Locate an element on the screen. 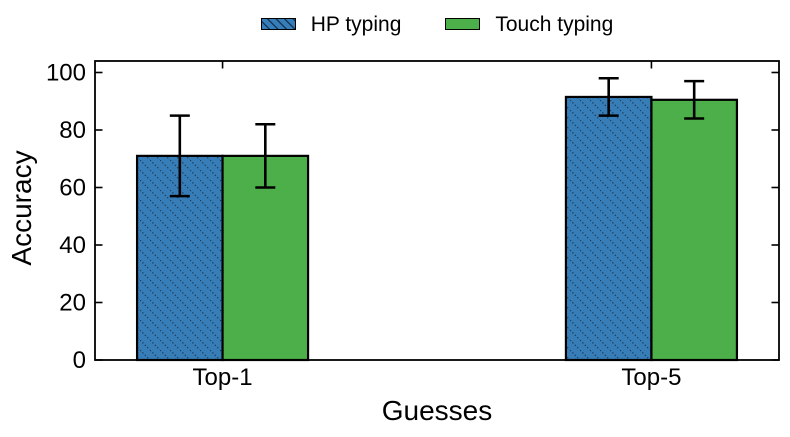 This screenshot has width=790, height=437. legend-item-touch-typing: Touch typing is located at coordinates (529, 24).